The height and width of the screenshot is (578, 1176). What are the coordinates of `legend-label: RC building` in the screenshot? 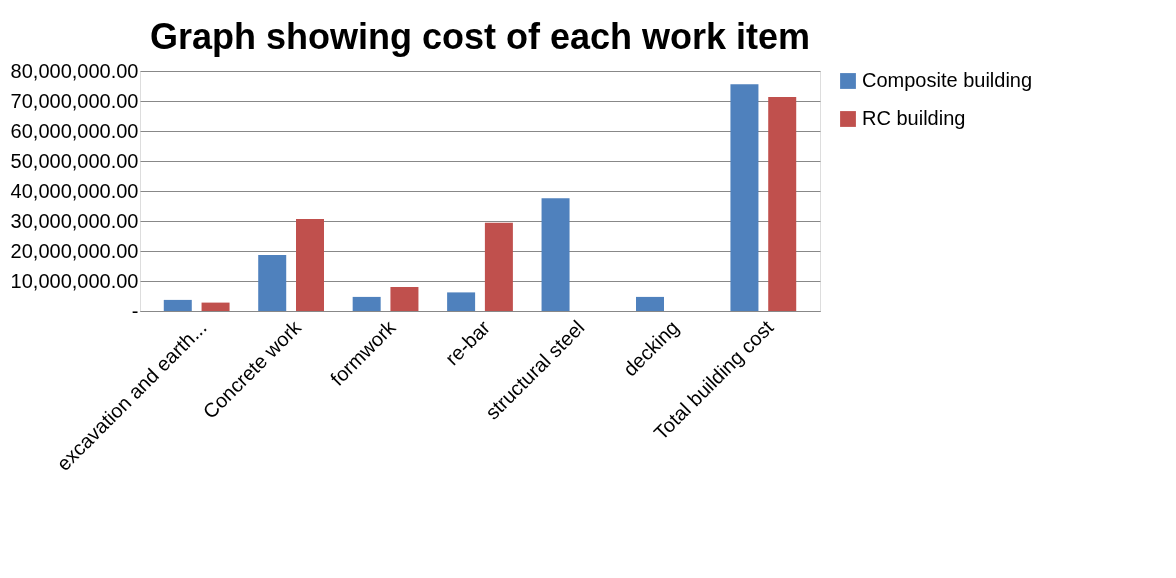 It's located at (914, 118).